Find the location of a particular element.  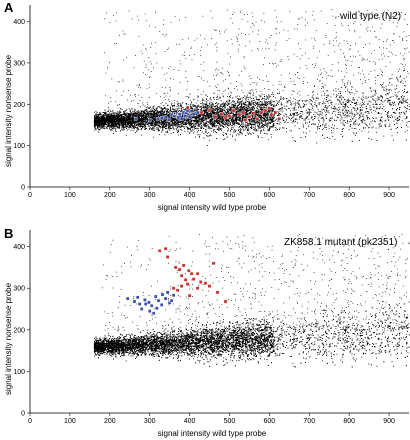

panel-b-letter: B is located at coordinates (9, 233).